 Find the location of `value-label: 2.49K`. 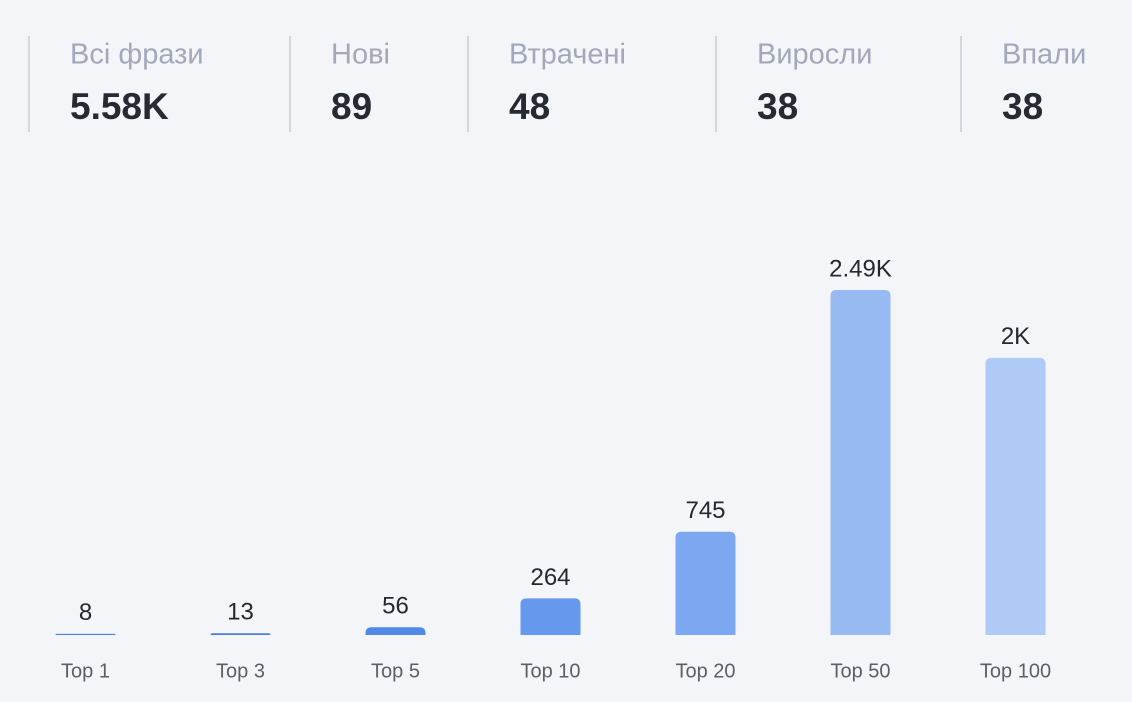

value-label: 2.49K is located at coordinates (860, 268).